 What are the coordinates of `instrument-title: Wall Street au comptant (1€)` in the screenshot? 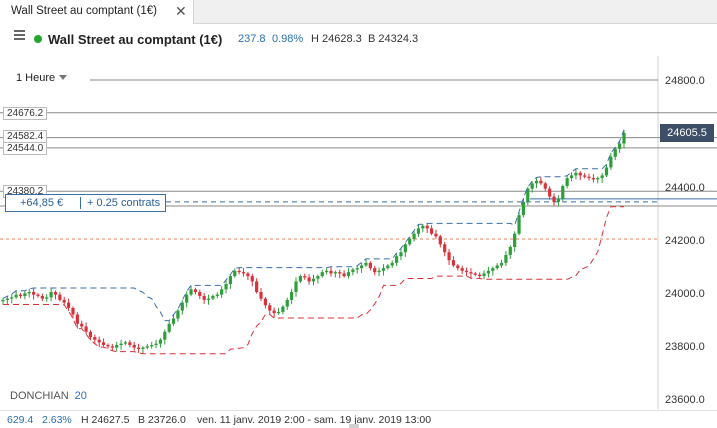 It's located at (135, 39).